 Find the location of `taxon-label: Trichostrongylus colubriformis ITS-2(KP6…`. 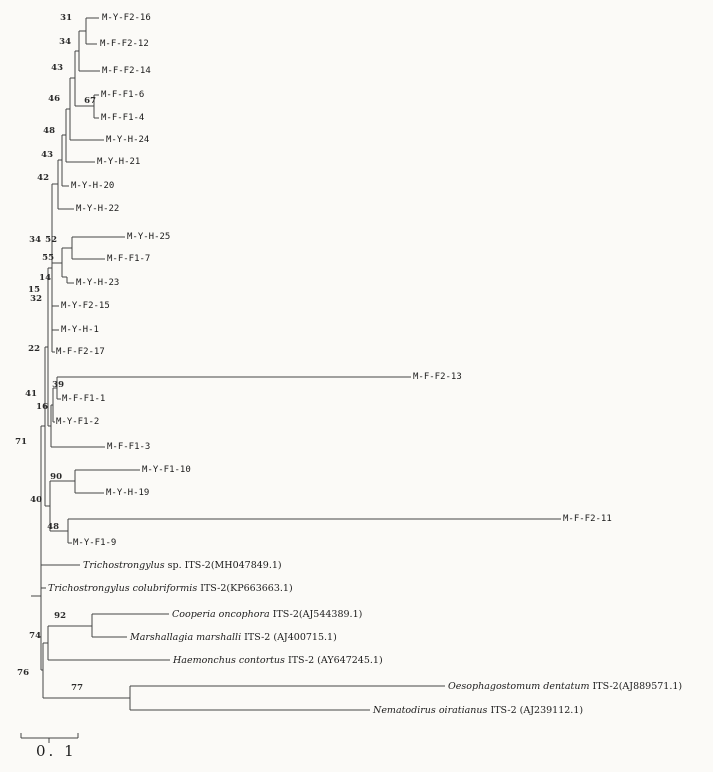

taxon-label: Trichostrongylus colubriformis ITS-2(KP6… is located at coordinates (170, 588).